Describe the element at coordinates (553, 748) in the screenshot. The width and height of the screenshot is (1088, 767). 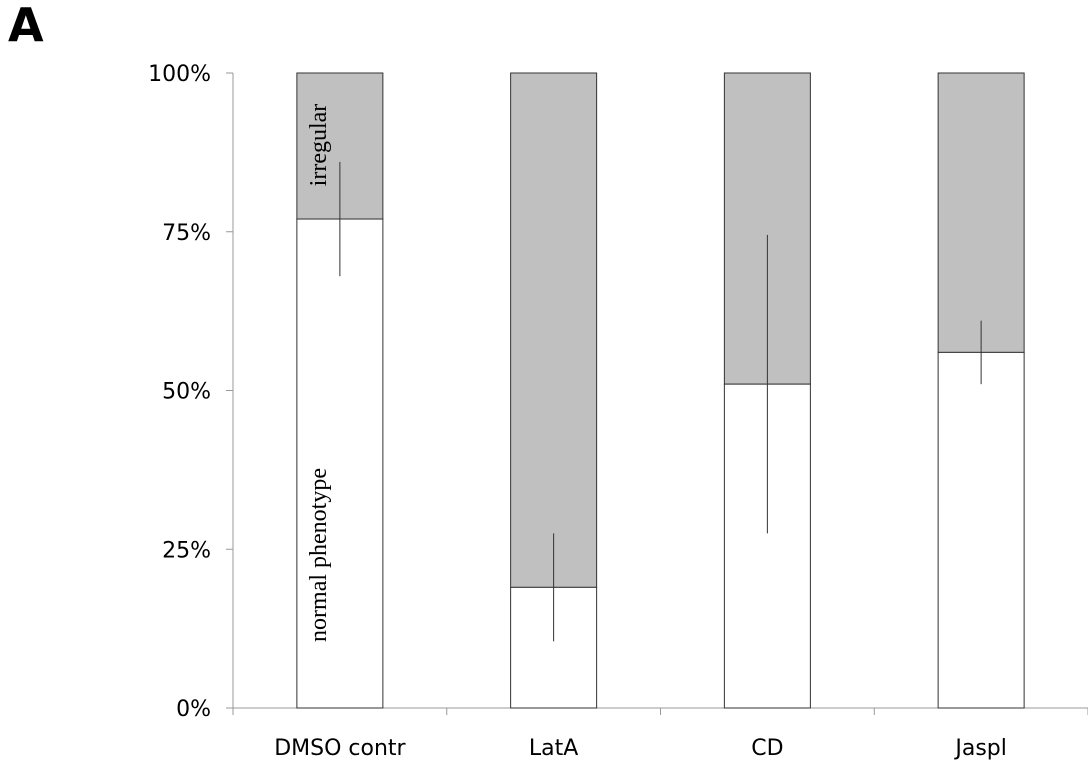
I see `x-tick-label: LatA` at that location.